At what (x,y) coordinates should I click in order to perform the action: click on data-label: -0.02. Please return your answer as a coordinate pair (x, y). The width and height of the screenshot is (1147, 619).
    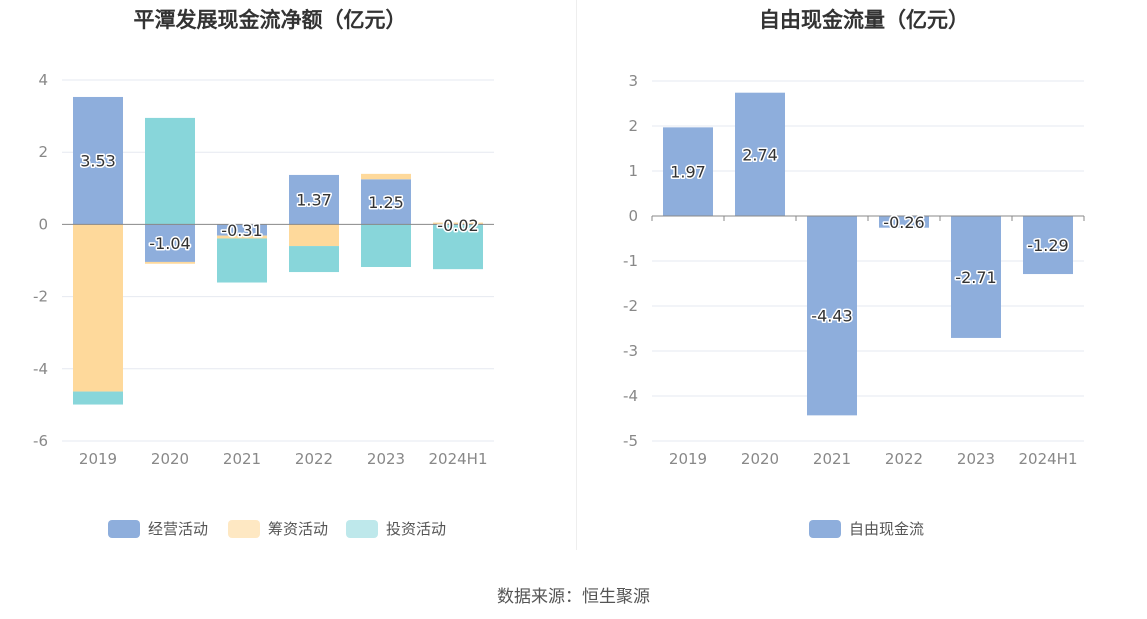
    Looking at the image, I should click on (457, 225).